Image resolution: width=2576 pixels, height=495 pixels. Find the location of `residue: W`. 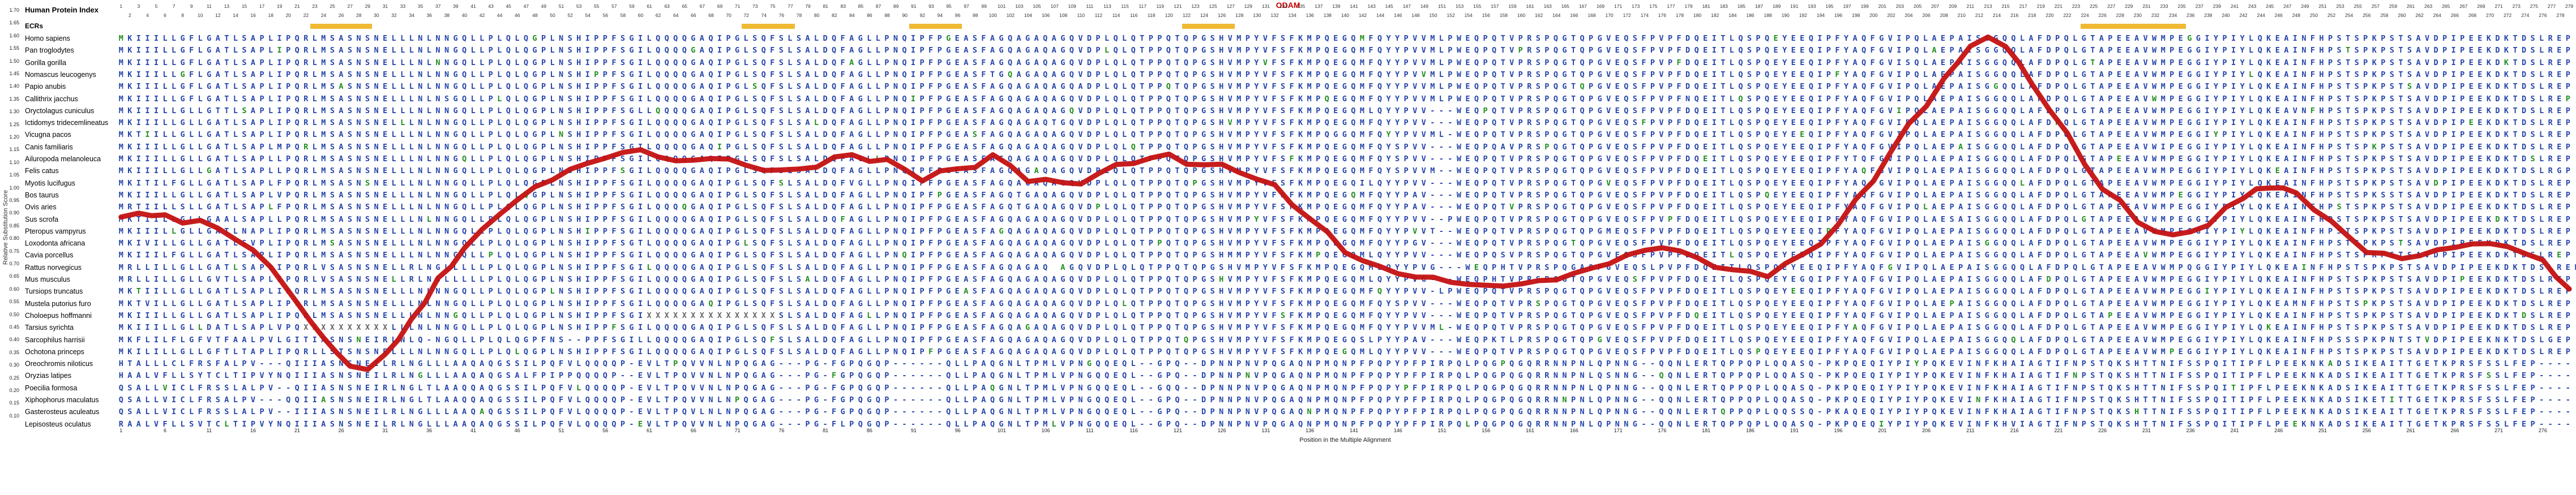

residue: W is located at coordinates (2154, 51).